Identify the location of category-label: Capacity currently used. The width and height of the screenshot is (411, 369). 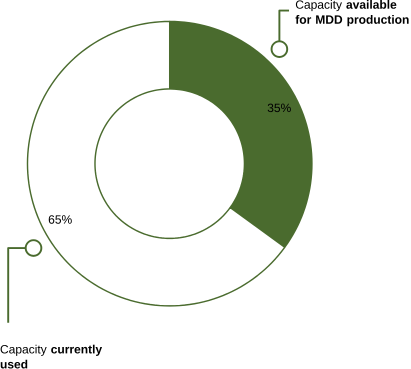
(51, 356).